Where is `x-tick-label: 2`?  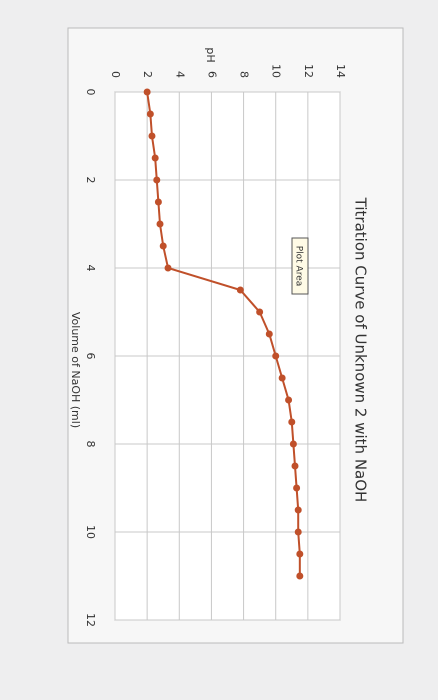 x-tick-label: 2 is located at coordinates (90, 180).